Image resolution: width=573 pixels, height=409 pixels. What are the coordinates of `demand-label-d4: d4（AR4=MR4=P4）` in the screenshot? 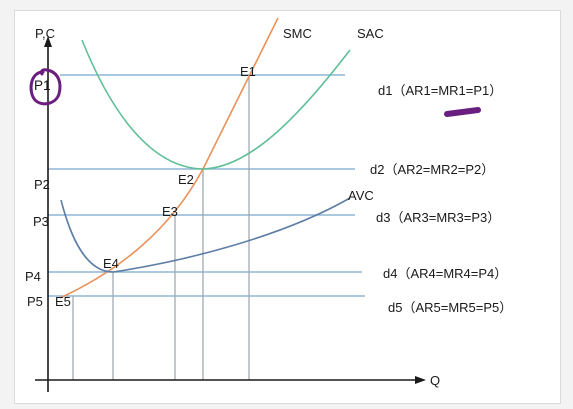 It's located at (445, 273).